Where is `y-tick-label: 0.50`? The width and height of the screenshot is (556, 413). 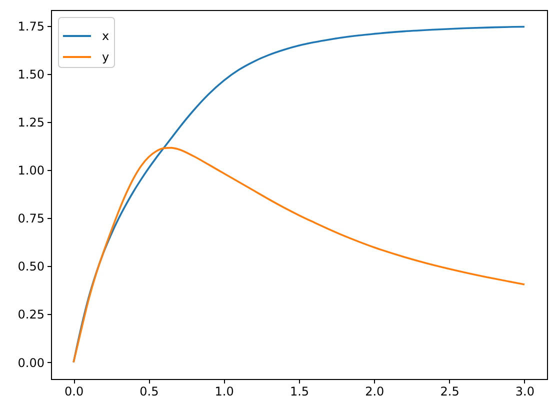 y-tick-label: 0.50 is located at coordinates (31, 267).